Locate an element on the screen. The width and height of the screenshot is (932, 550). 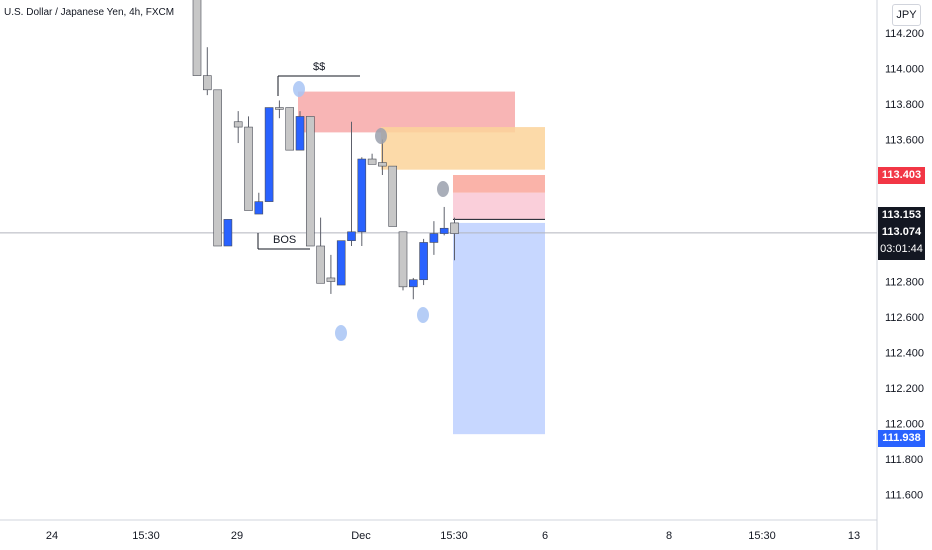
supply-zone-upper is located at coordinates (406, 112).